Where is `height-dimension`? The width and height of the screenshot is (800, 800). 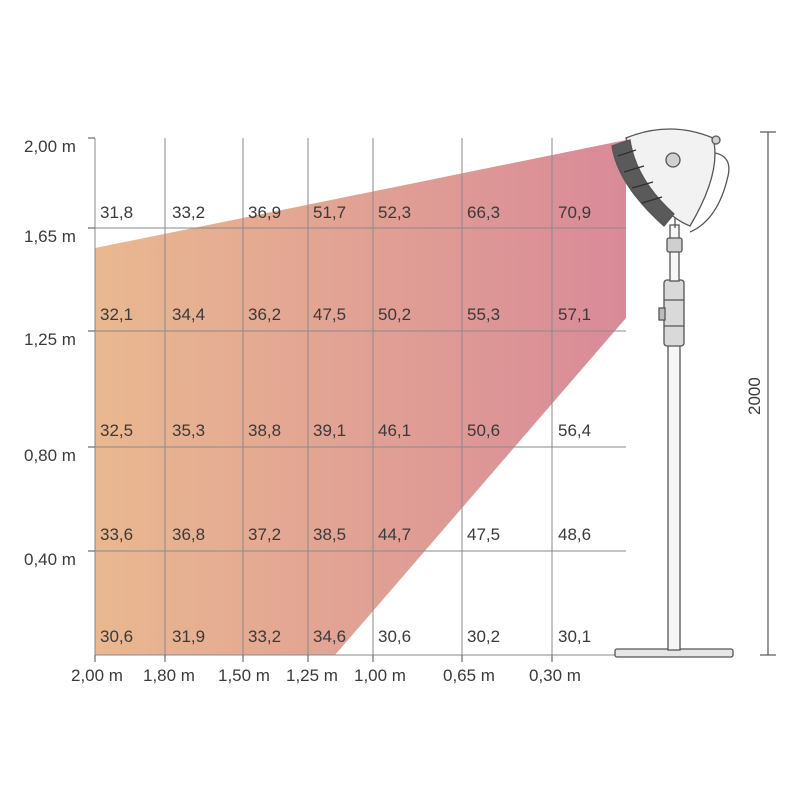
height-dimension is located at coordinates (768, 393).